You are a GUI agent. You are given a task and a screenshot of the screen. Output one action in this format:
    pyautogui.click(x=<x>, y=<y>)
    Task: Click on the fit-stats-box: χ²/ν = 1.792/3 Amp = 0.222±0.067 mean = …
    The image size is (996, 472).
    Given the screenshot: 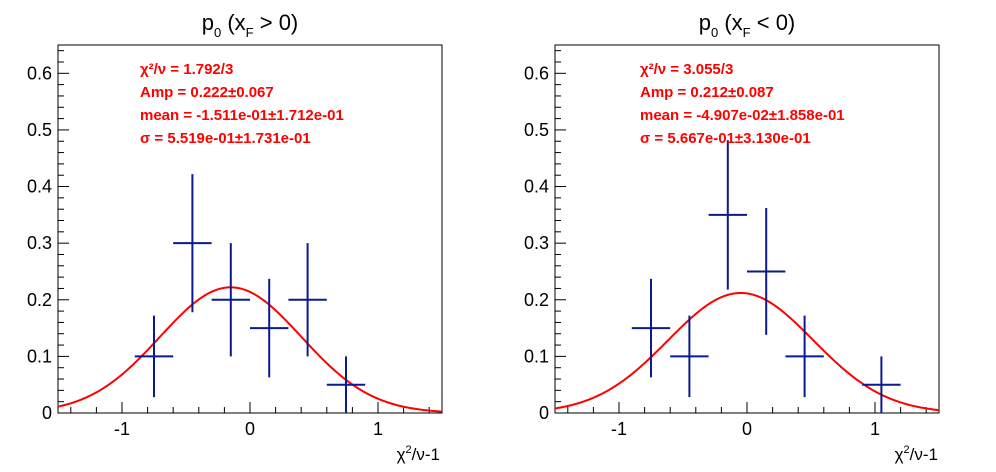 What is the action you would take?
    pyautogui.click(x=242, y=104)
    